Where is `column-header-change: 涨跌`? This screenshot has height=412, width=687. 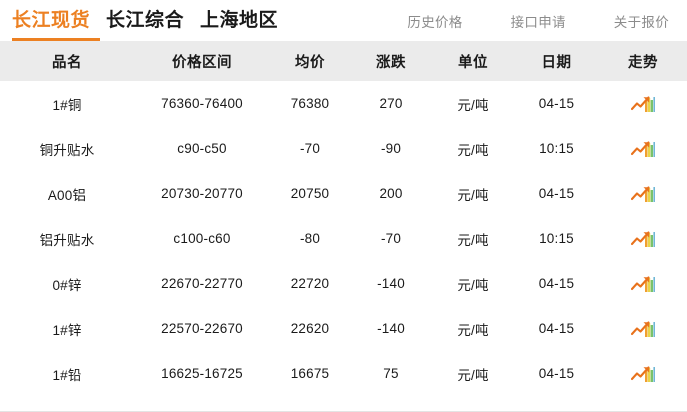 column-header-change: 涨跌 is located at coordinates (391, 62).